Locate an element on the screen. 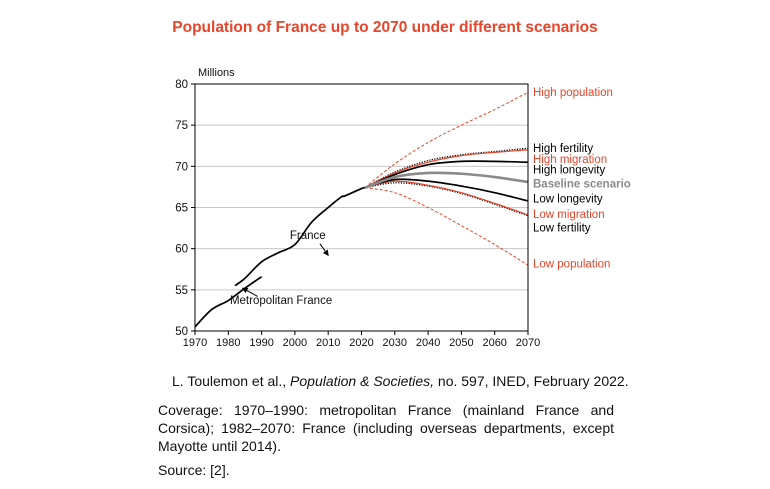 The width and height of the screenshot is (770, 489). y-tick-label: 65 is located at coordinates (181, 209).